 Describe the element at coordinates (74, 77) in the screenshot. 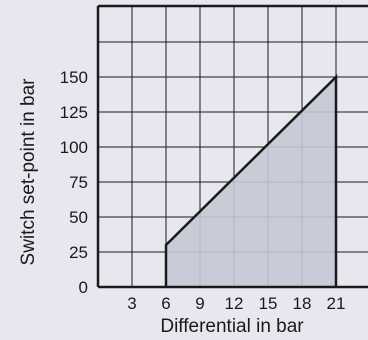

I see `y-tick-label: 150` at that location.